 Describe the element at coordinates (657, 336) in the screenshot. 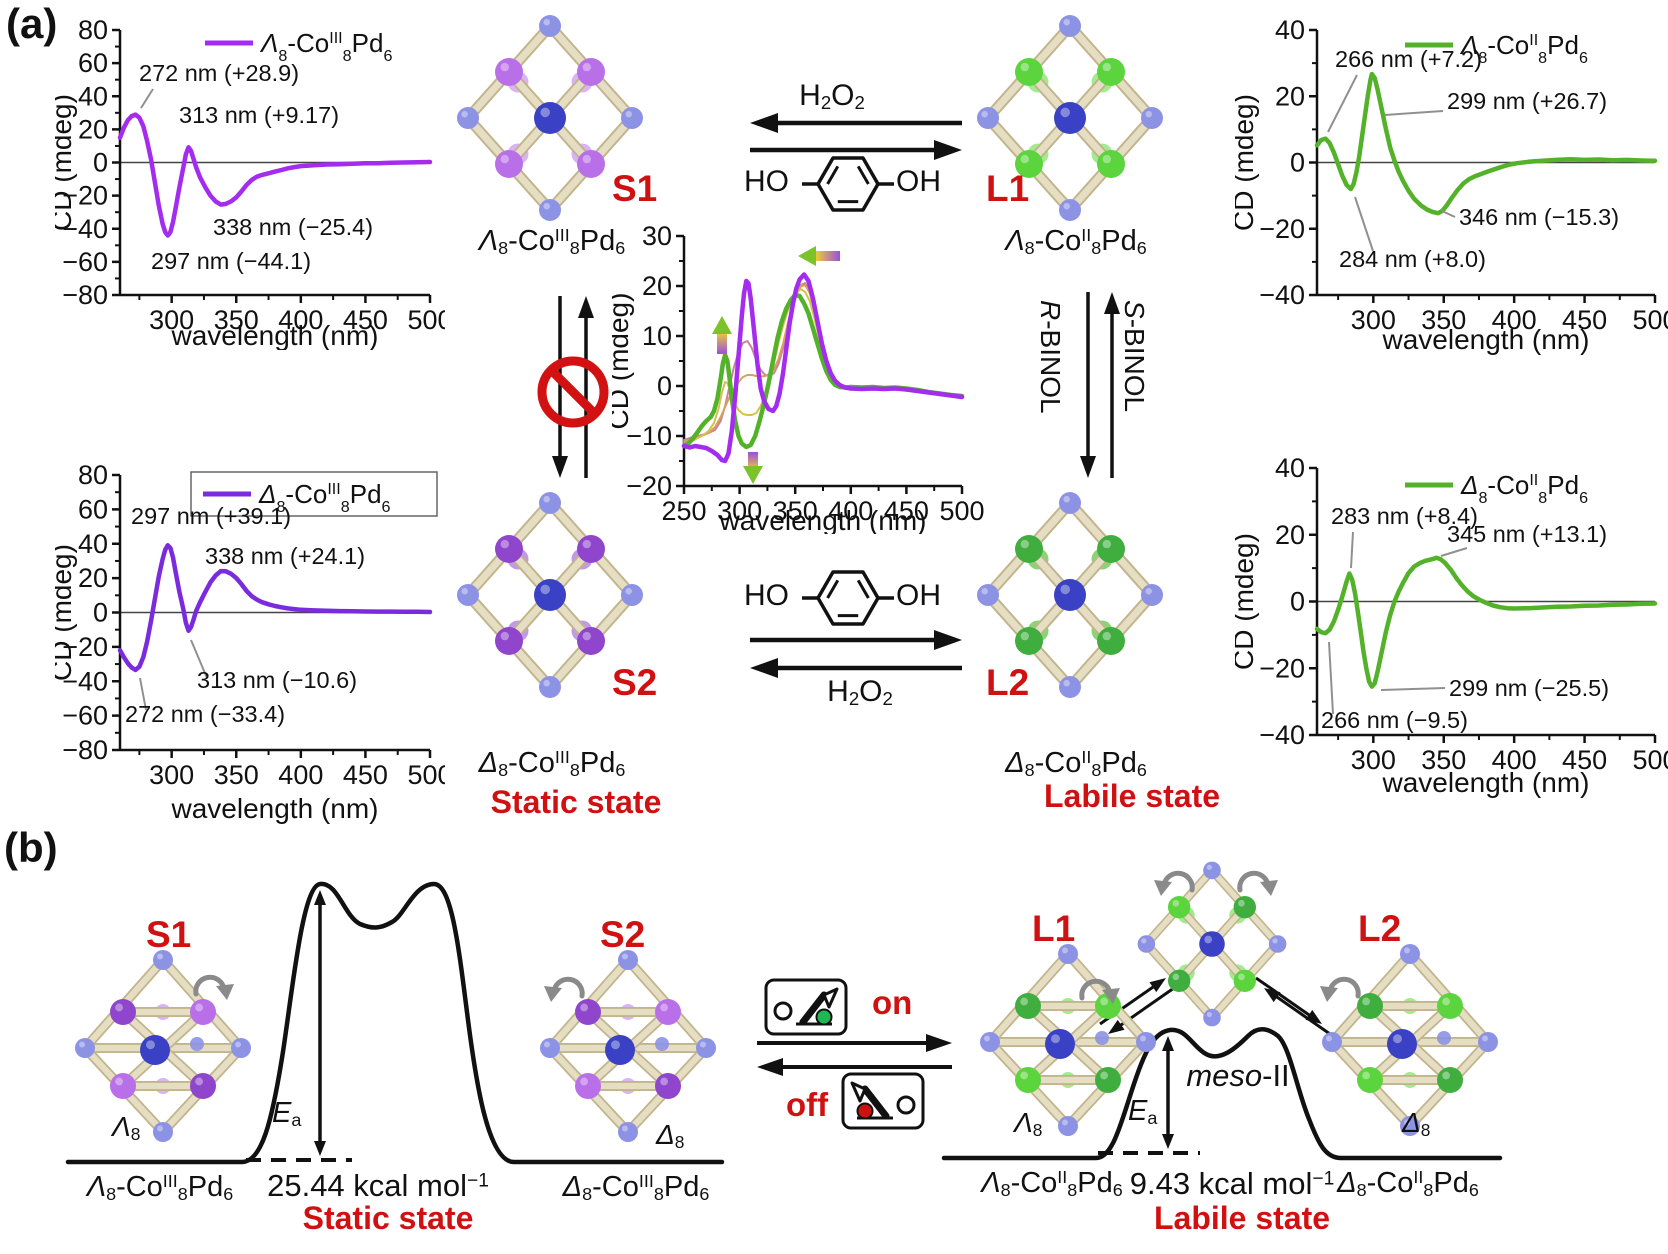

I see `svg-text: 10` at that location.